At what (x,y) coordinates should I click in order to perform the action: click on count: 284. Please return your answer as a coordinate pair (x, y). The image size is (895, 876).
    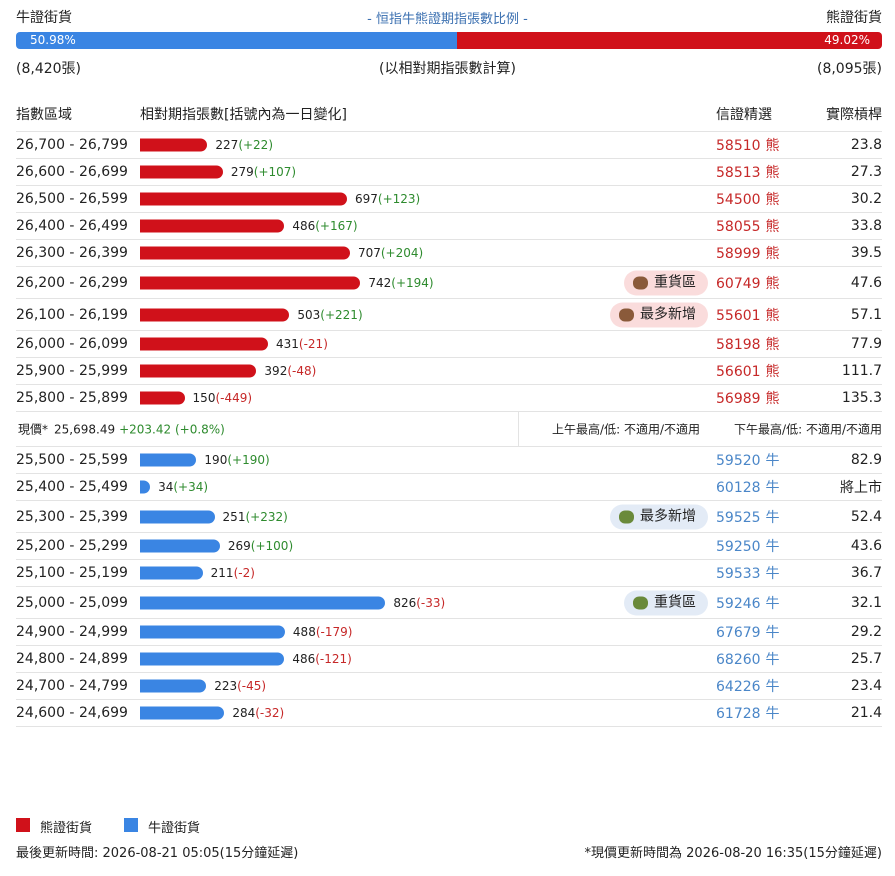
    Looking at the image, I should click on (244, 713).